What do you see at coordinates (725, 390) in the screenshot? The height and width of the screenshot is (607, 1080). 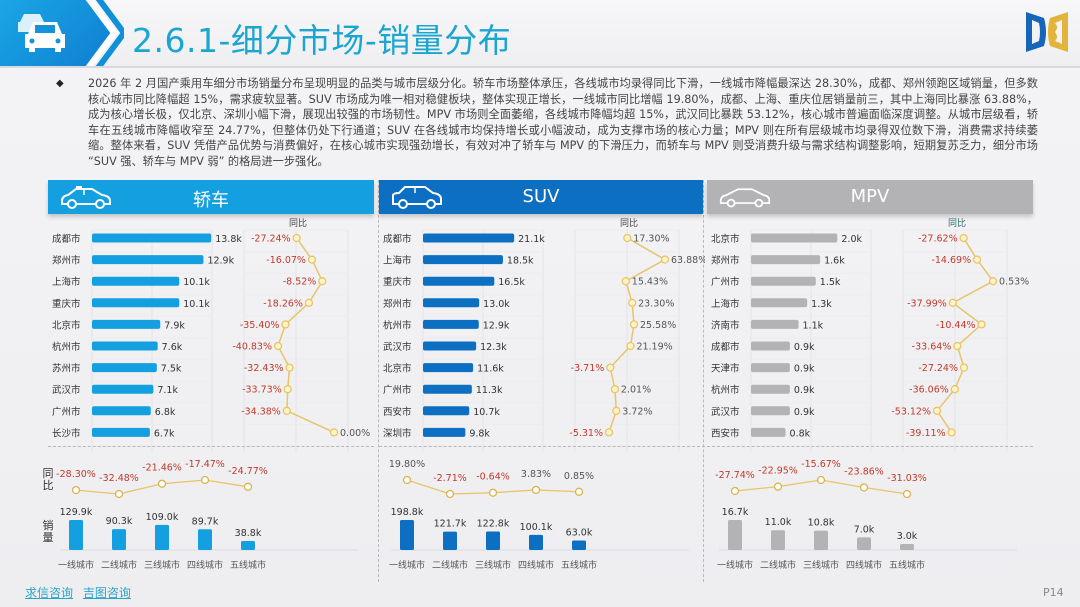 I see `city-label: 杭州市` at bounding box center [725, 390].